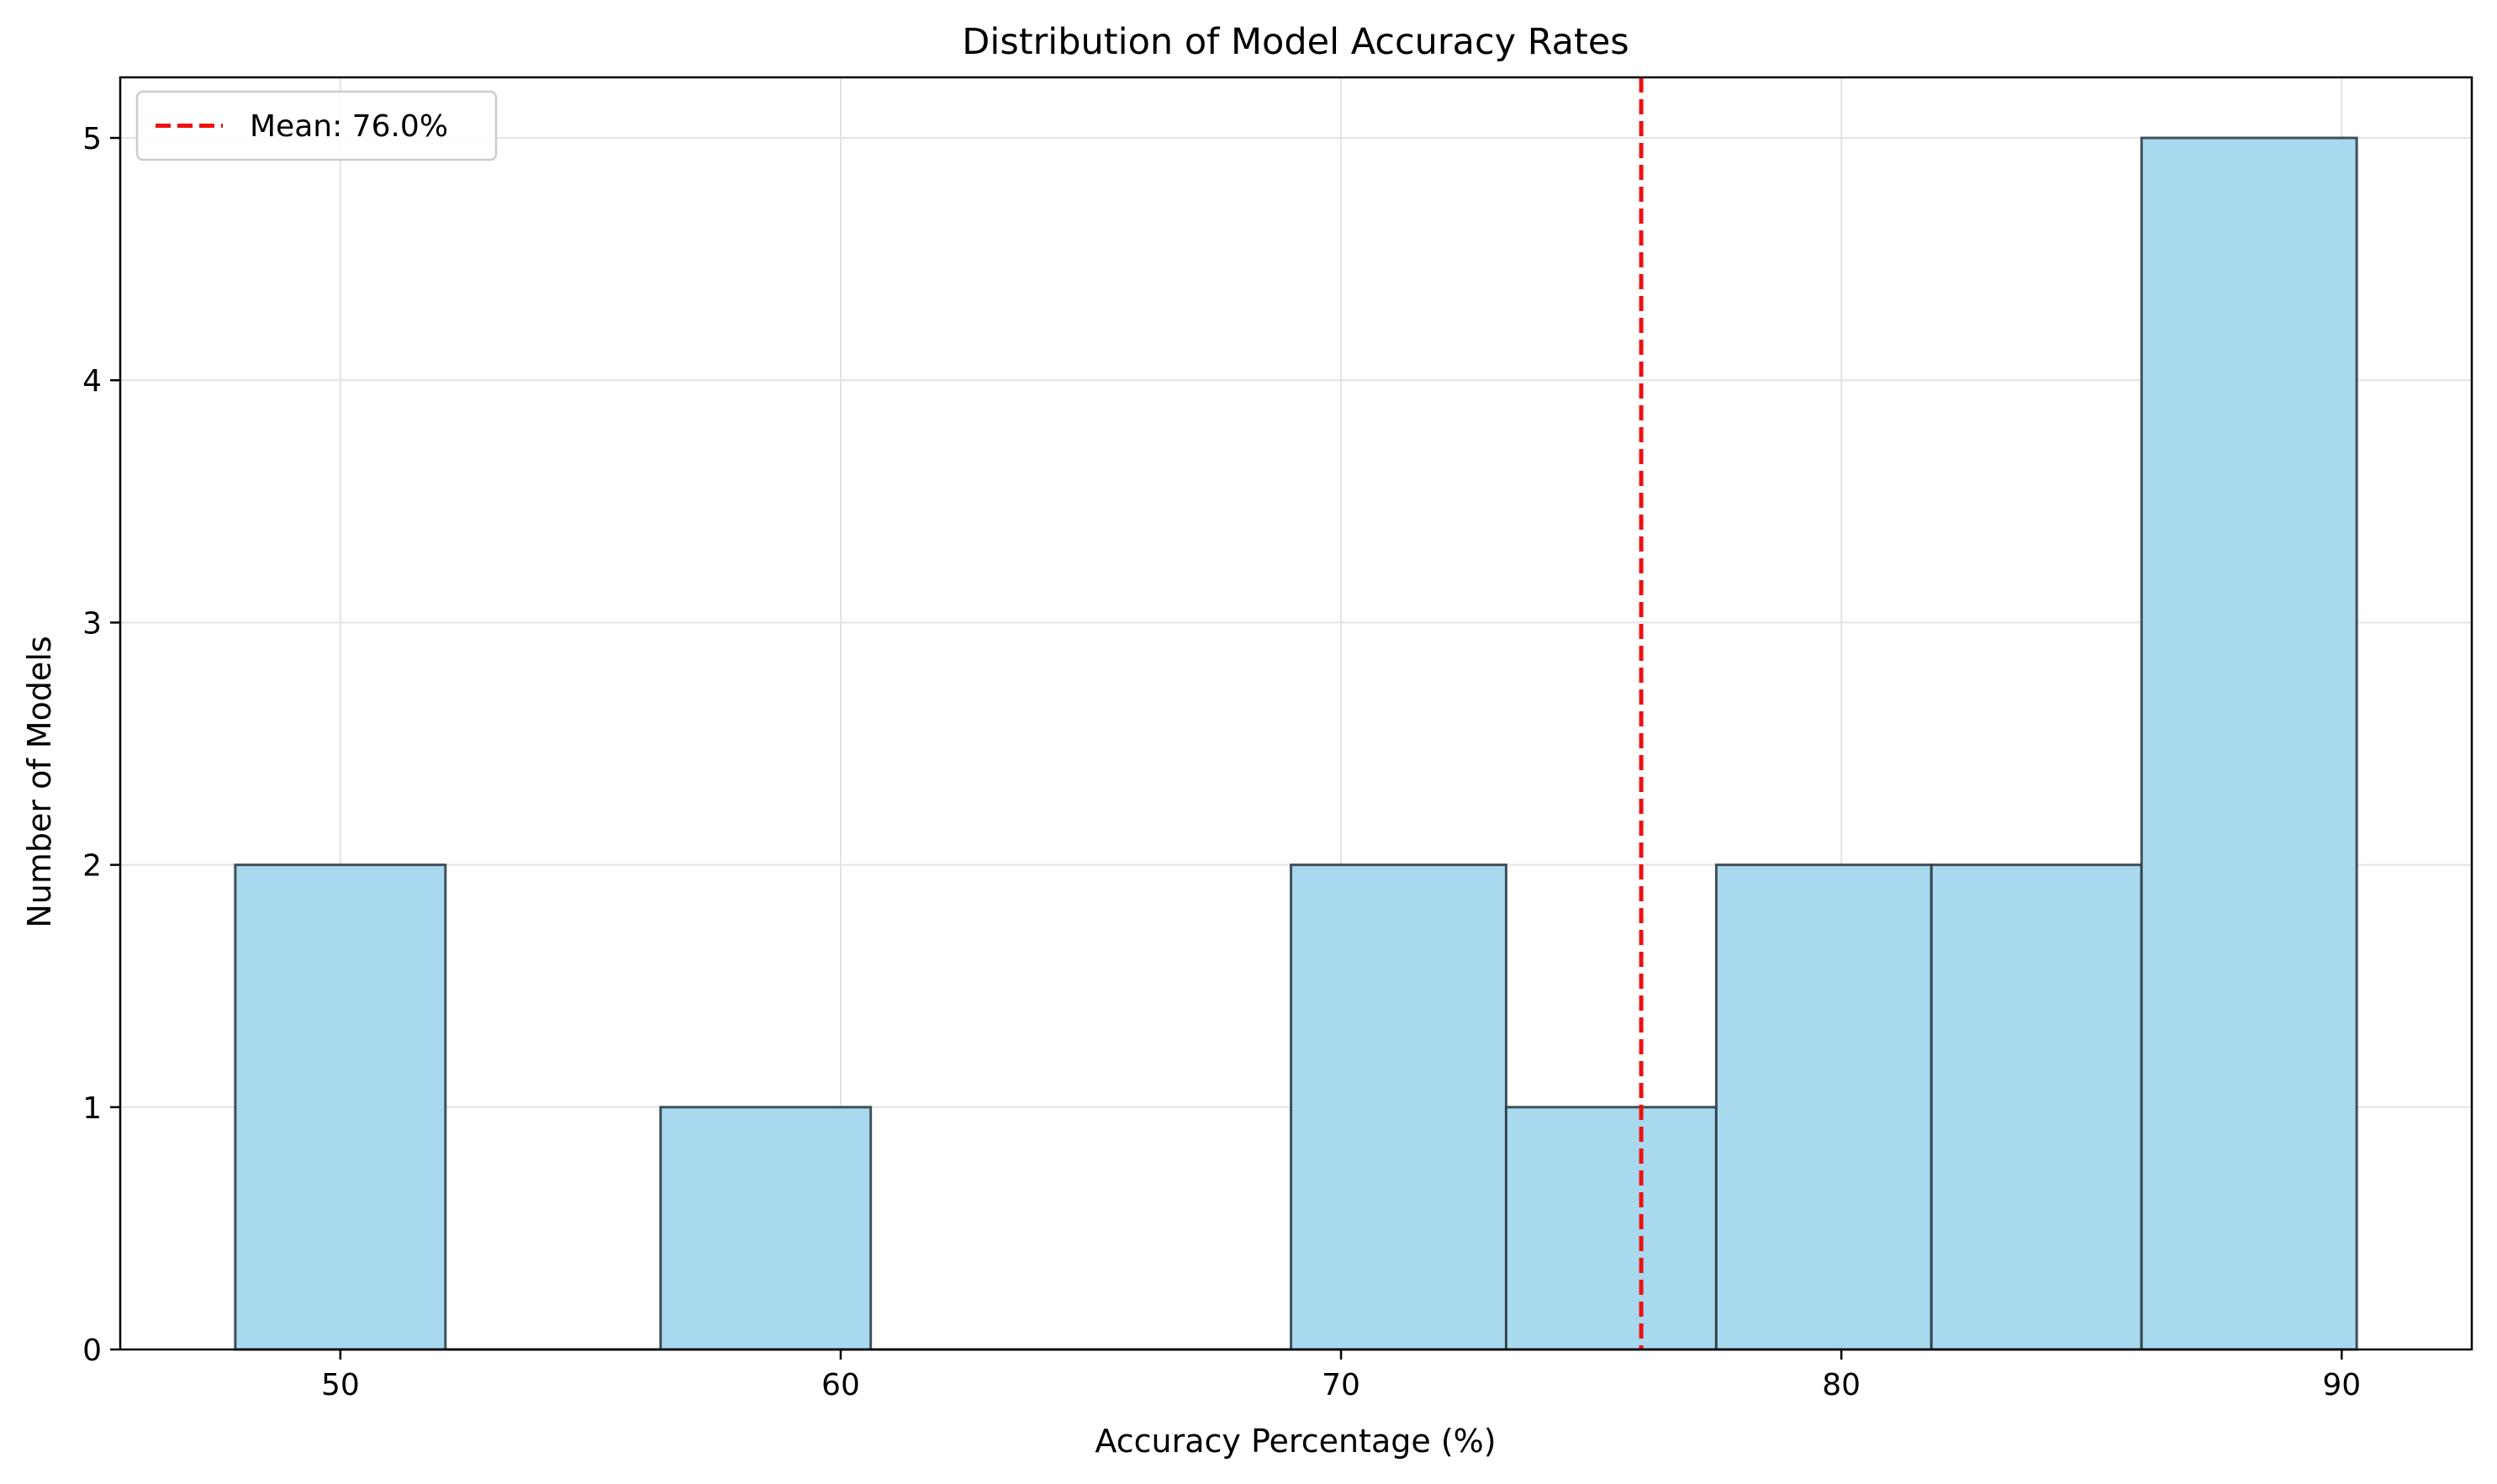 This screenshot has height=1484, width=2497. What do you see at coordinates (840, 1385) in the screenshot?
I see `x-tick-label-60: 60` at bounding box center [840, 1385].